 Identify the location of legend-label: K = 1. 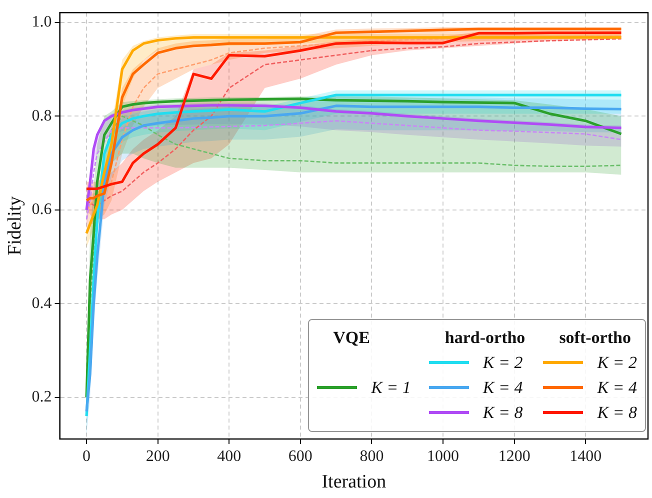
(391, 388).